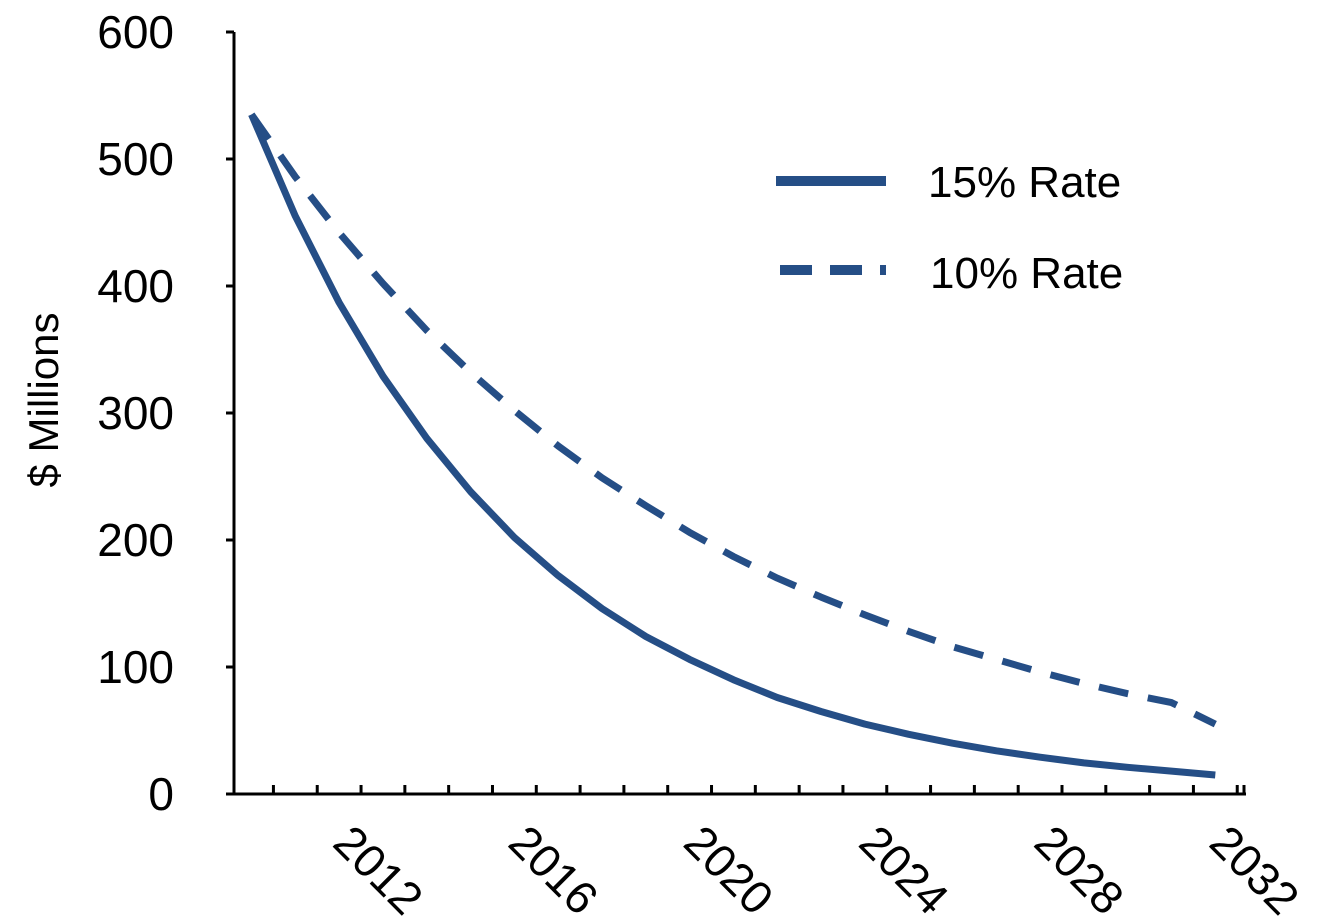  What do you see at coordinates (43, 399) in the screenshot?
I see `y-axis-title: $ Millions` at bounding box center [43, 399].